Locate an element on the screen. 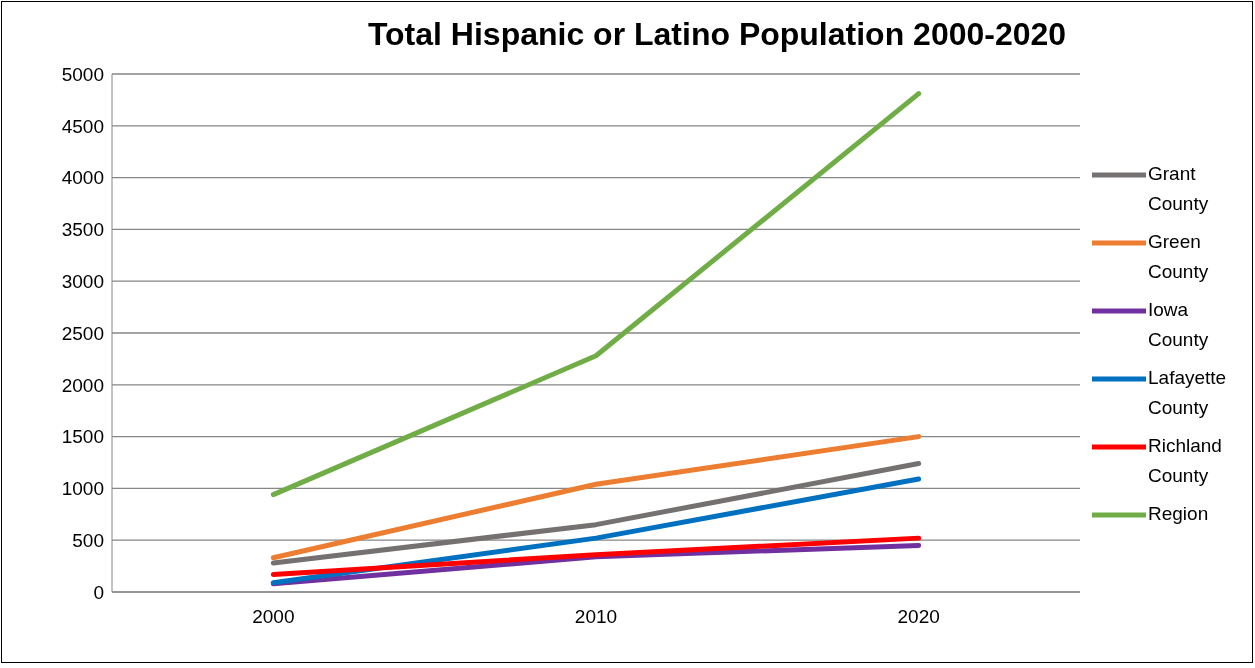 Image resolution: width=1255 pixels, height=668 pixels. y-tick-label: 4500 is located at coordinates (82, 126).